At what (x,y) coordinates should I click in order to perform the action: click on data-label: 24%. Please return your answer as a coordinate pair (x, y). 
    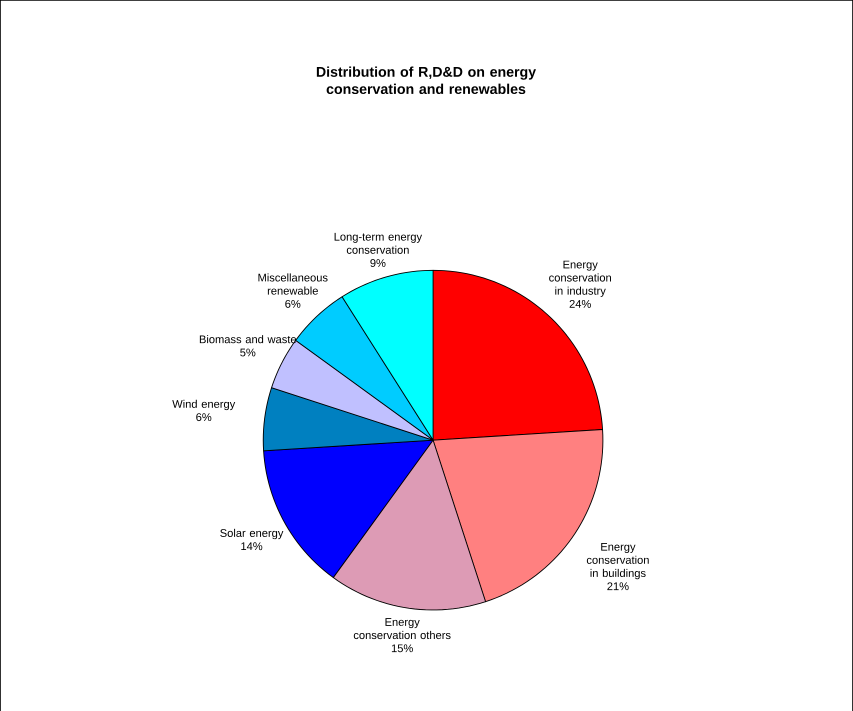
    Looking at the image, I should click on (580, 304).